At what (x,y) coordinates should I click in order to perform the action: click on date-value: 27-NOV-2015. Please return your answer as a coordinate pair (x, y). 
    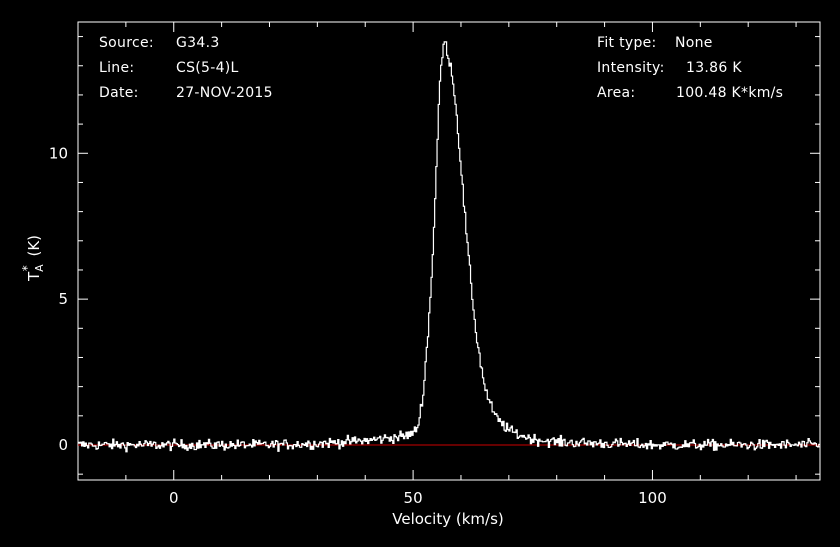
    Looking at the image, I should click on (224, 93).